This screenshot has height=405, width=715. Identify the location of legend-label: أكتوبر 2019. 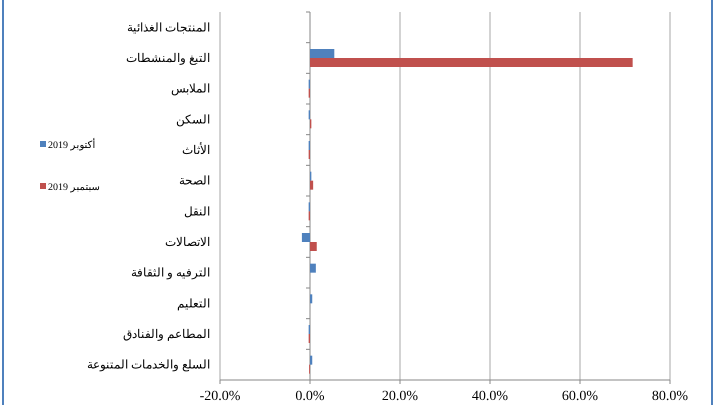
(72, 144).